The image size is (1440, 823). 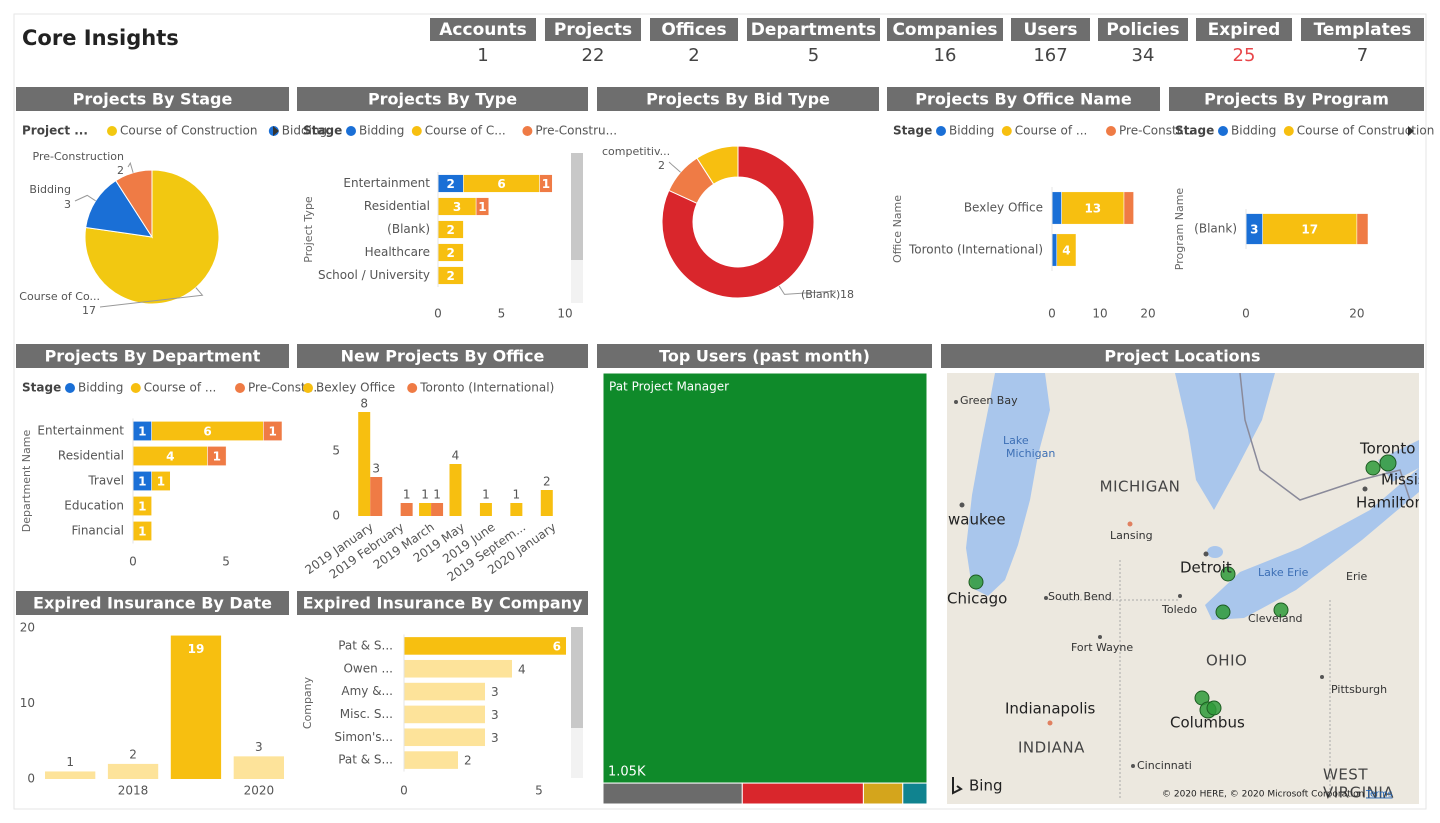 I want to click on legend-more, so click(x=1411, y=131).